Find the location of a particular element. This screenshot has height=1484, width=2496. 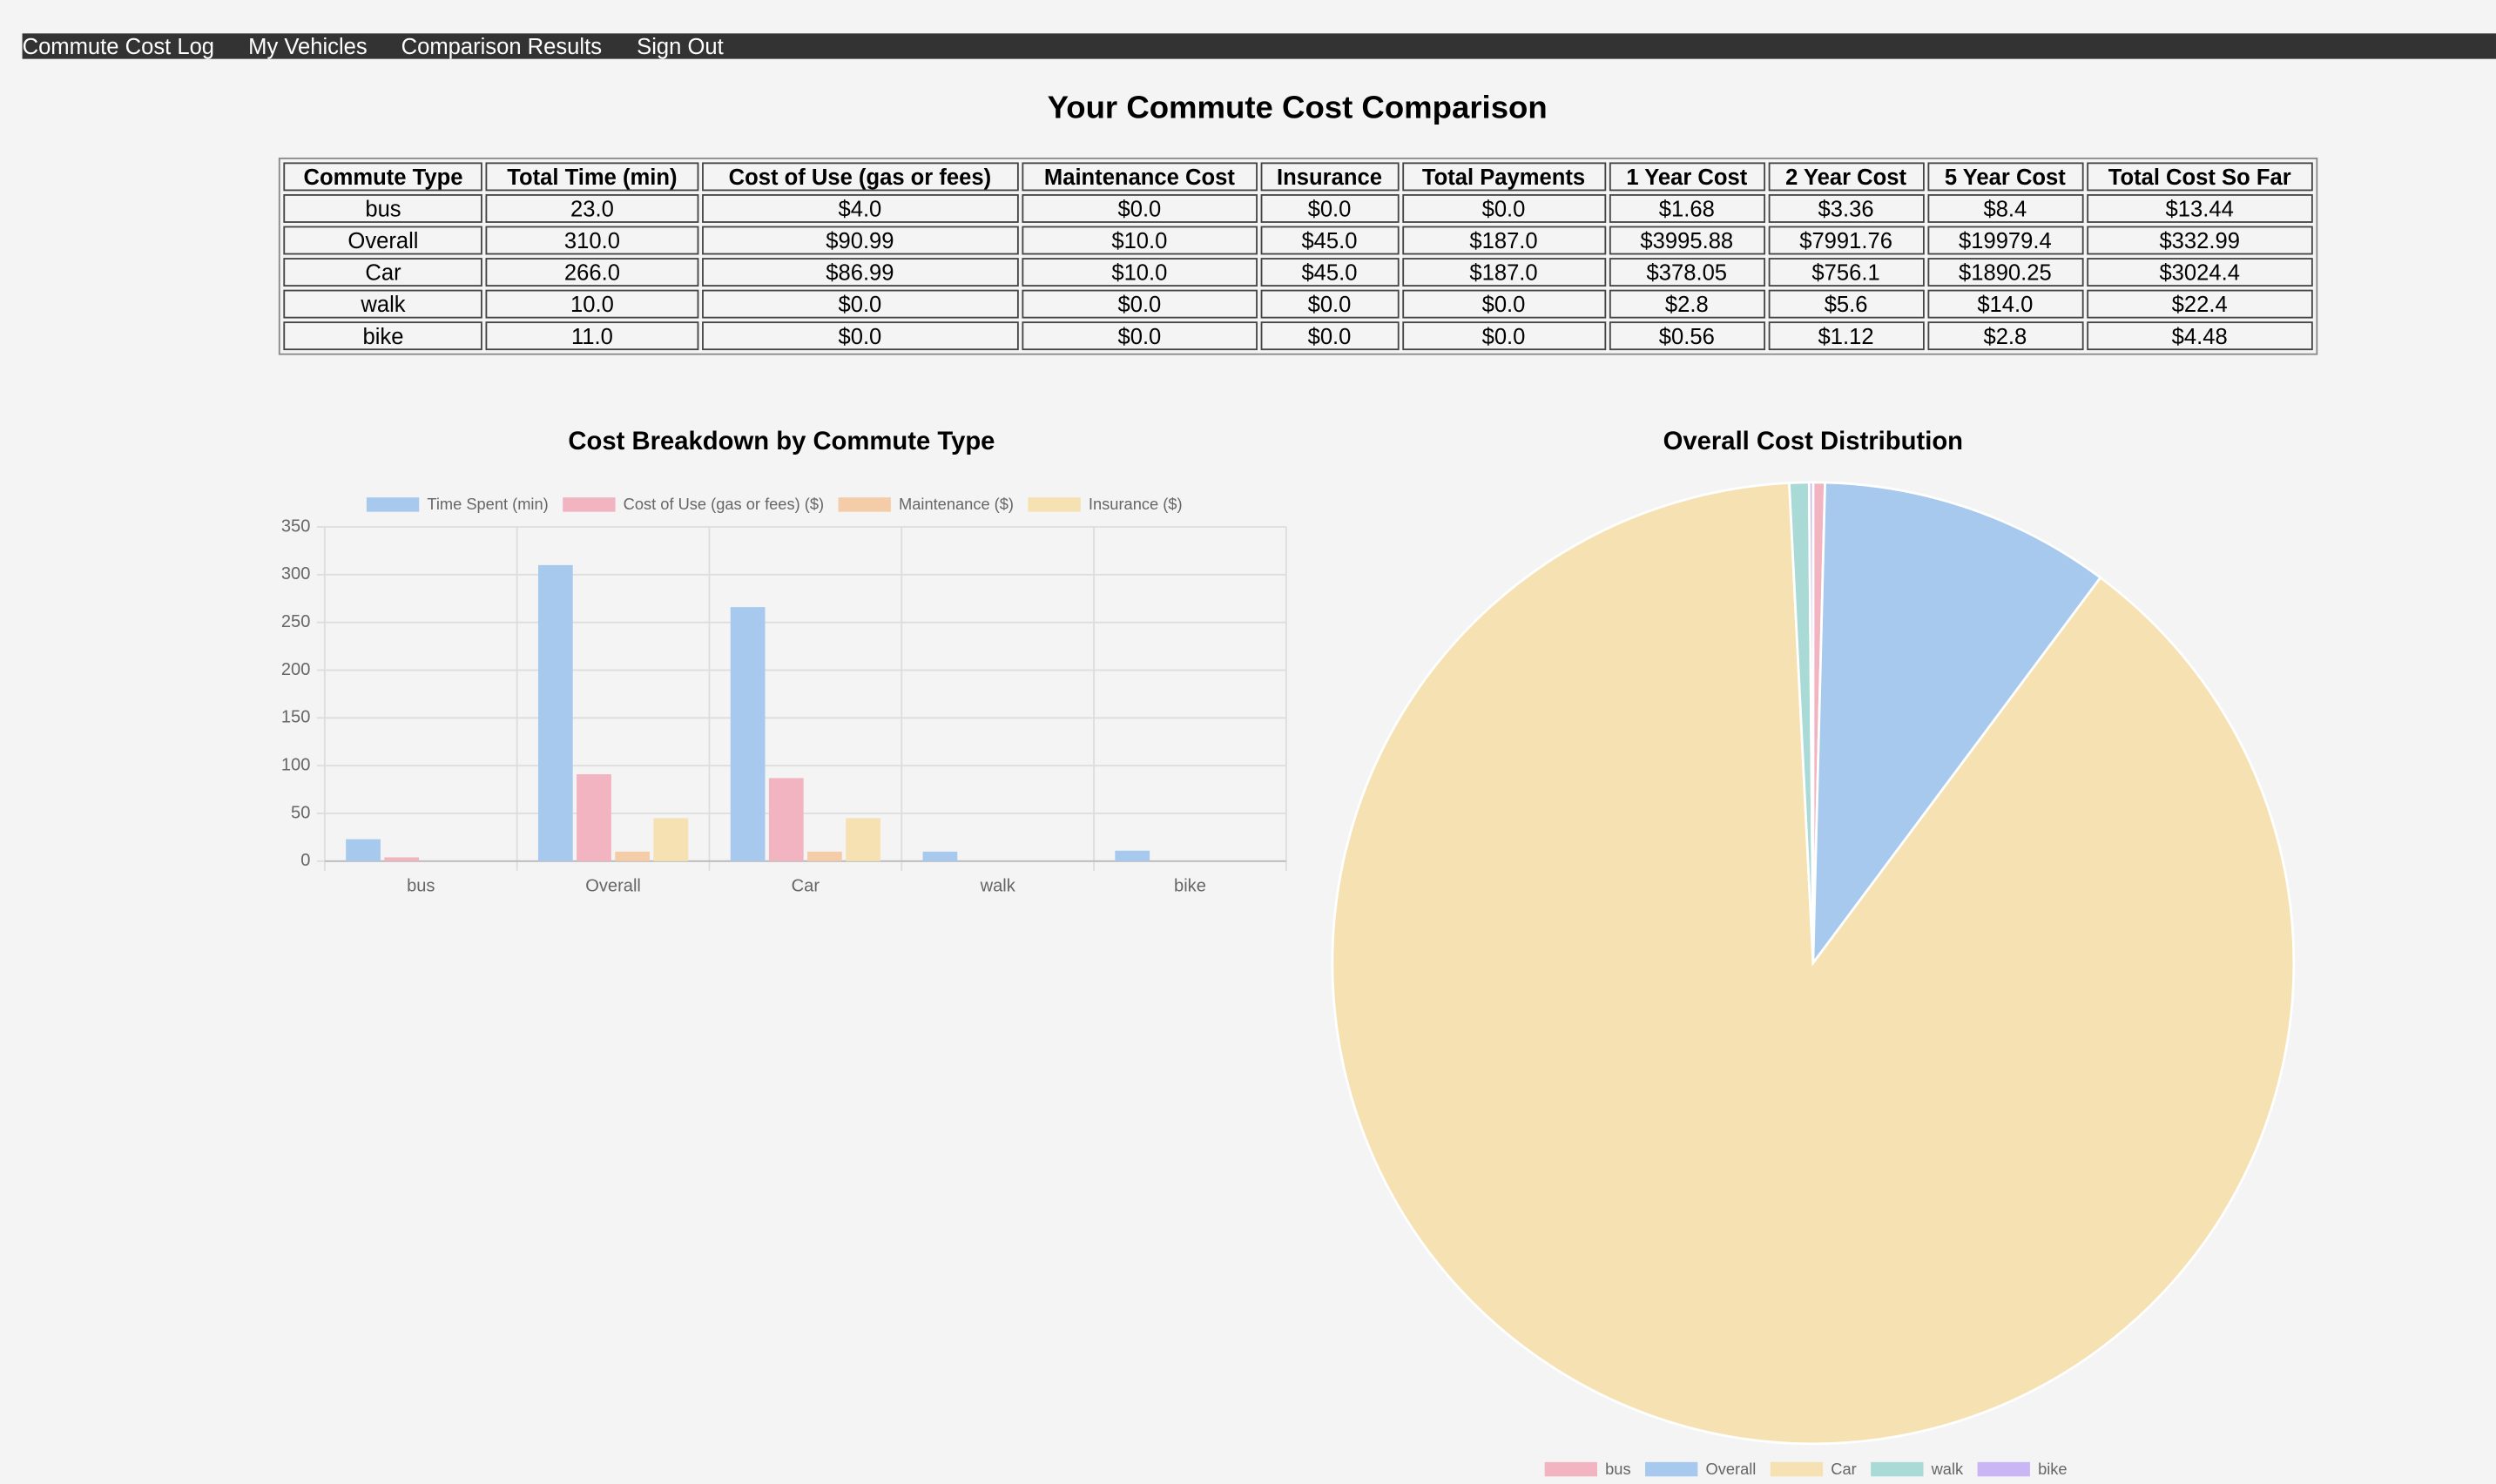

x-tick-label: bus is located at coordinates (421, 885).